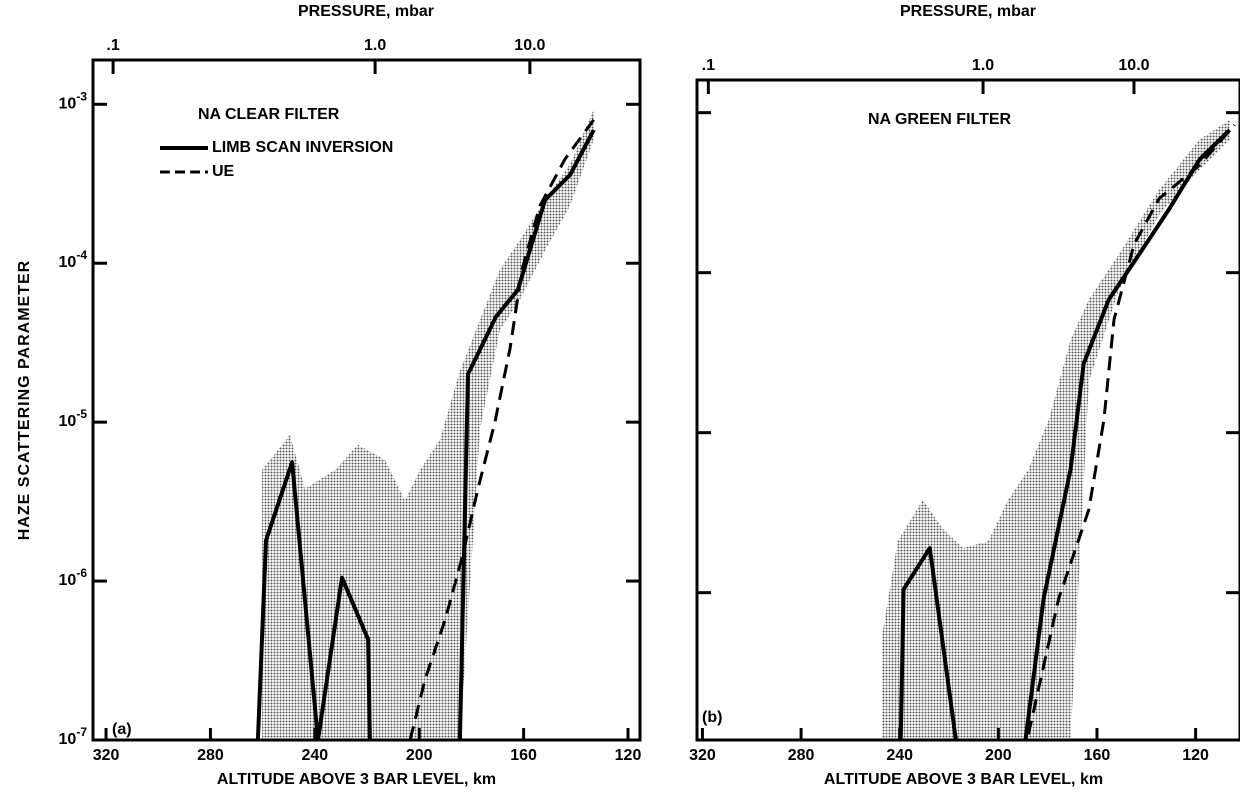  Describe the element at coordinates (223, 171) in the screenshot. I see `legend-label: UE` at that location.